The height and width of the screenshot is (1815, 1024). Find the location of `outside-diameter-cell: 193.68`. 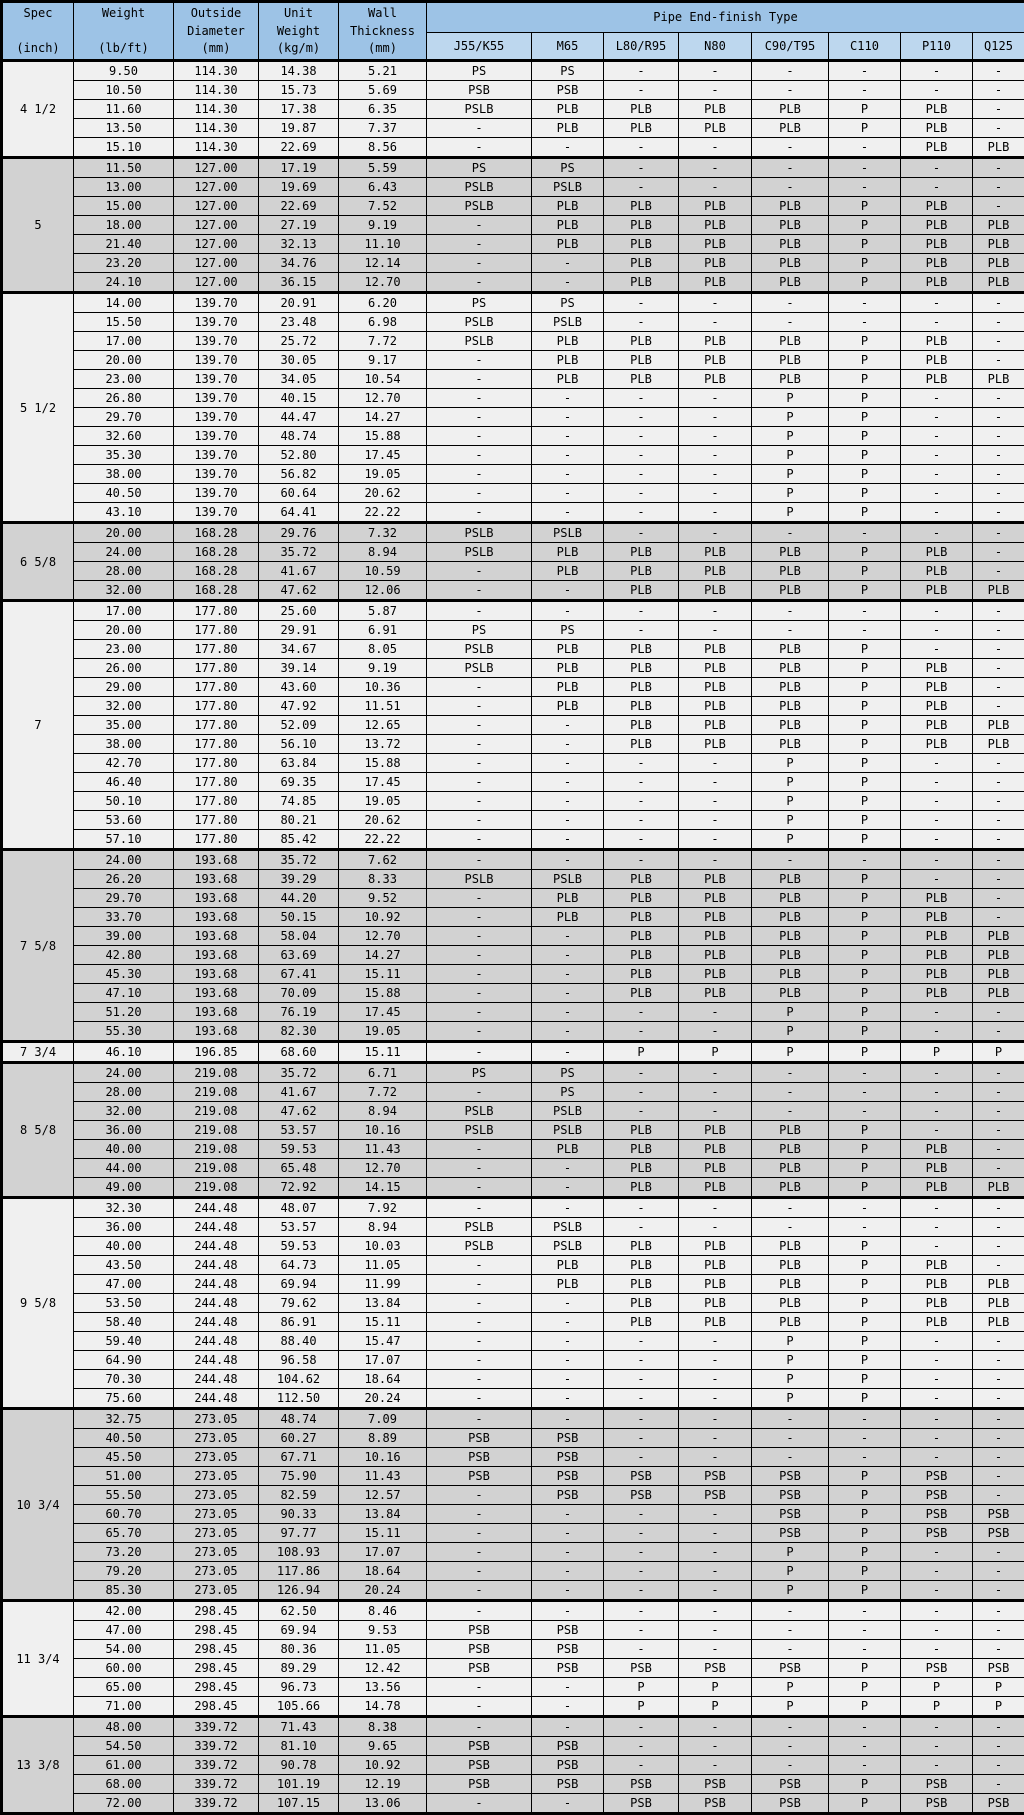

outside-diameter-cell: 193.68 is located at coordinates (216, 955).